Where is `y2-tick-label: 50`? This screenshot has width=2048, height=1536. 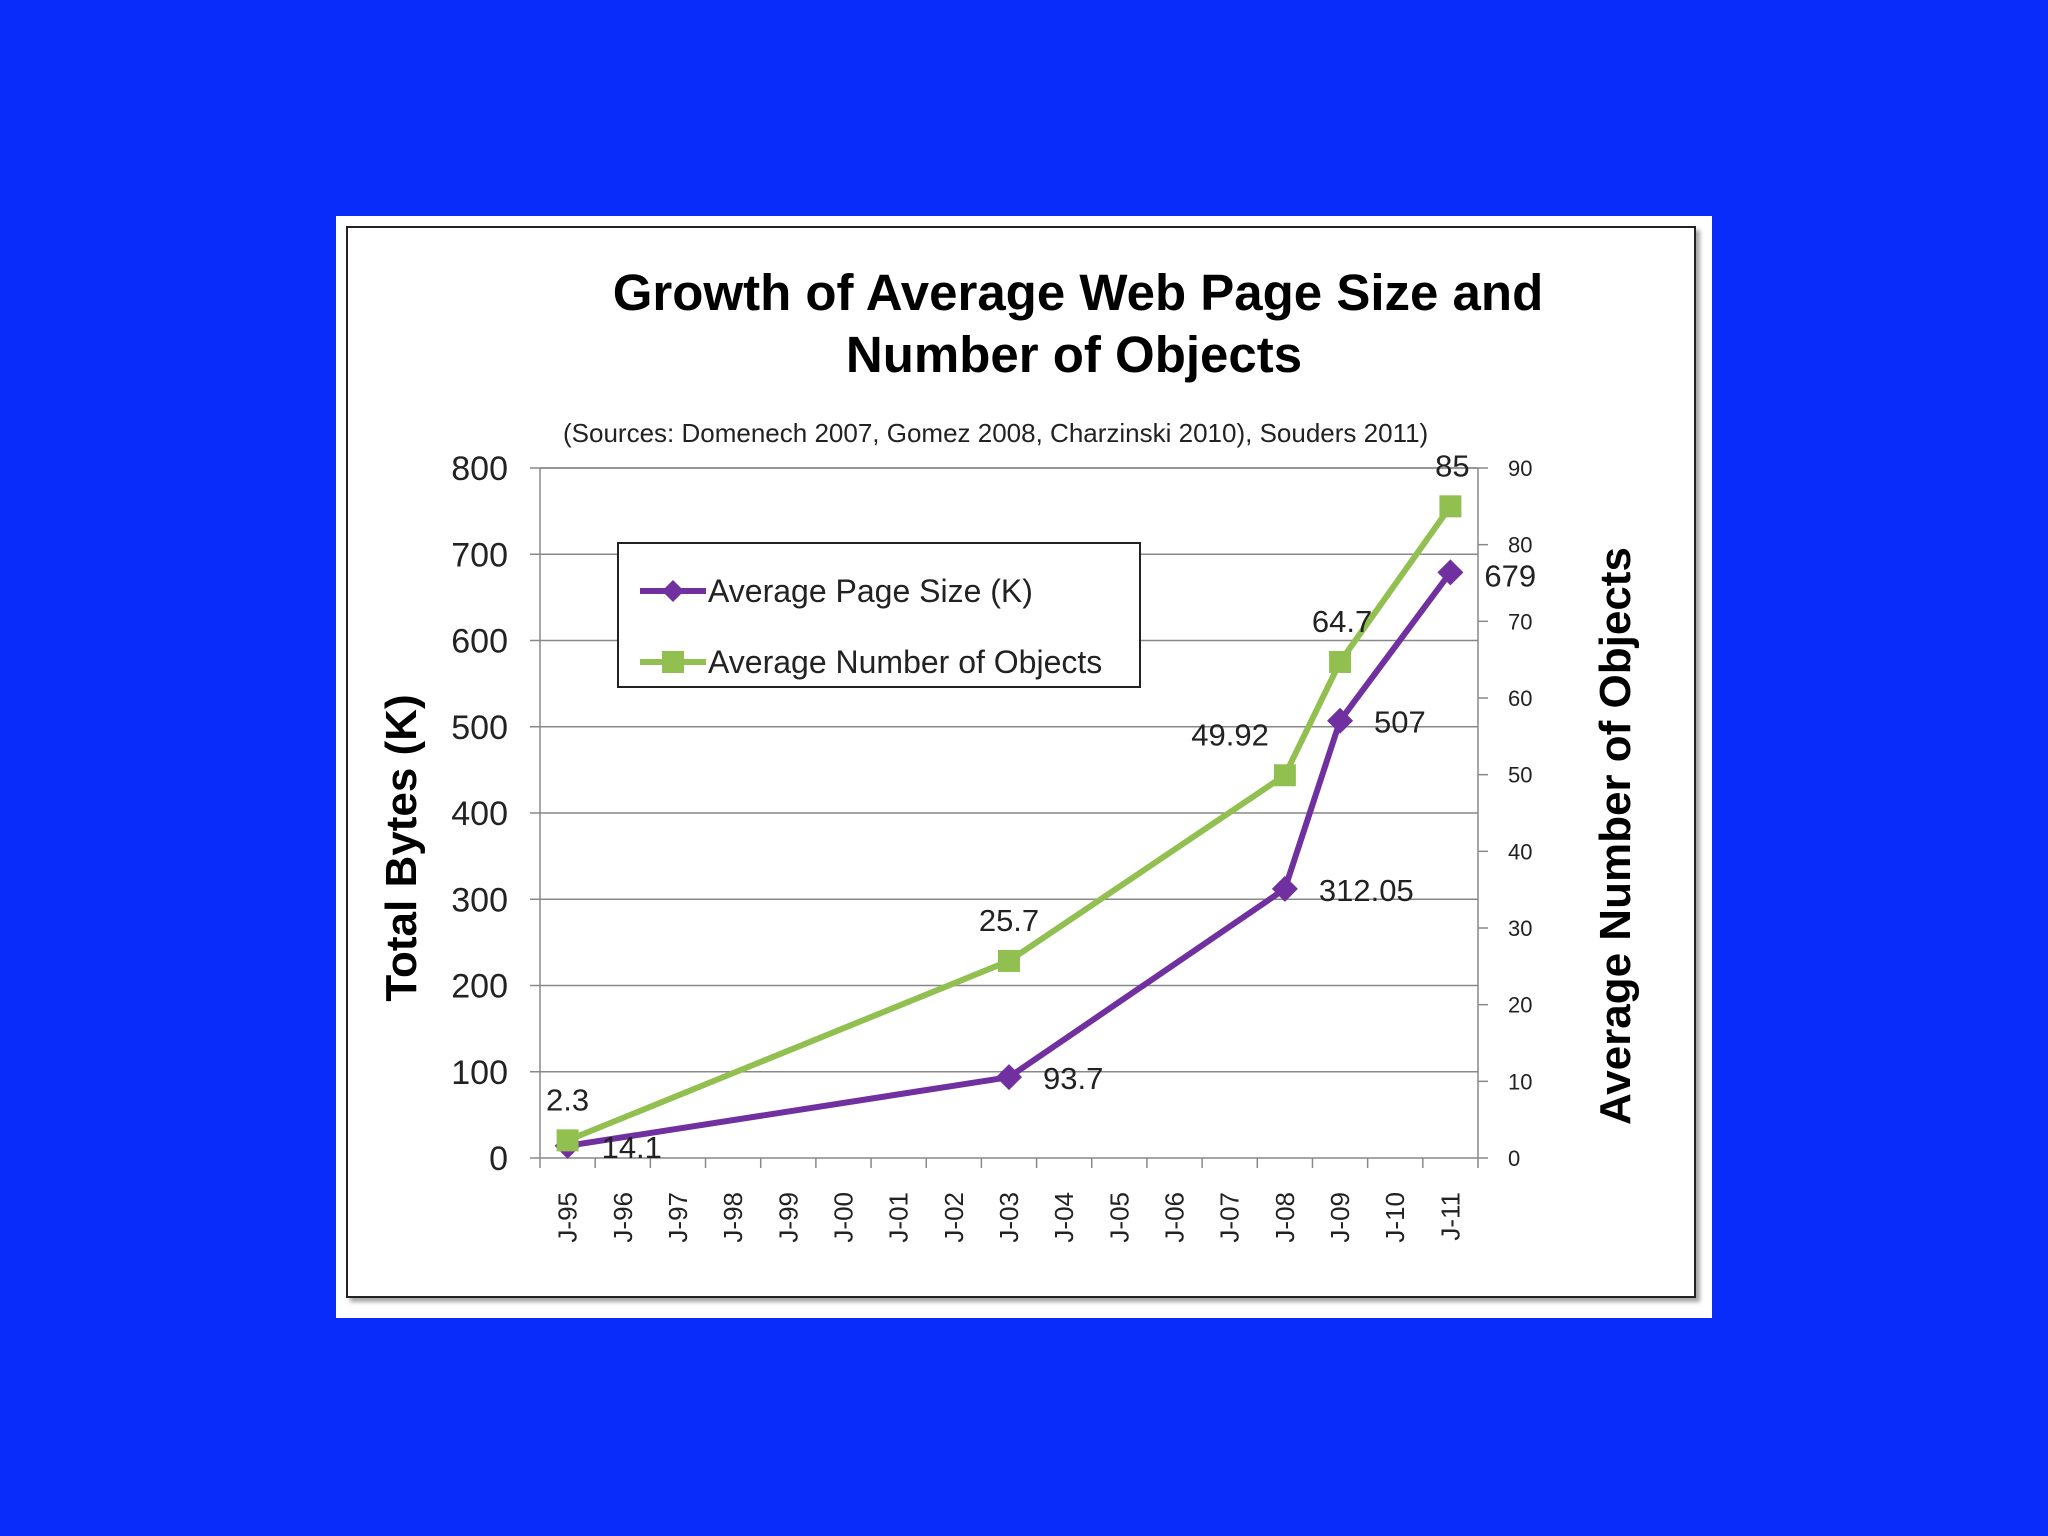
y2-tick-label: 50 is located at coordinates (1520, 775).